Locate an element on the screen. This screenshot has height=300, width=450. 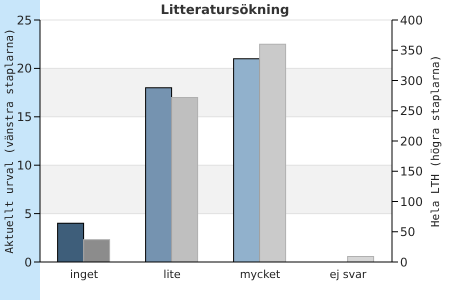
y2-tick-label: 250 is located at coordinates (411, 111).